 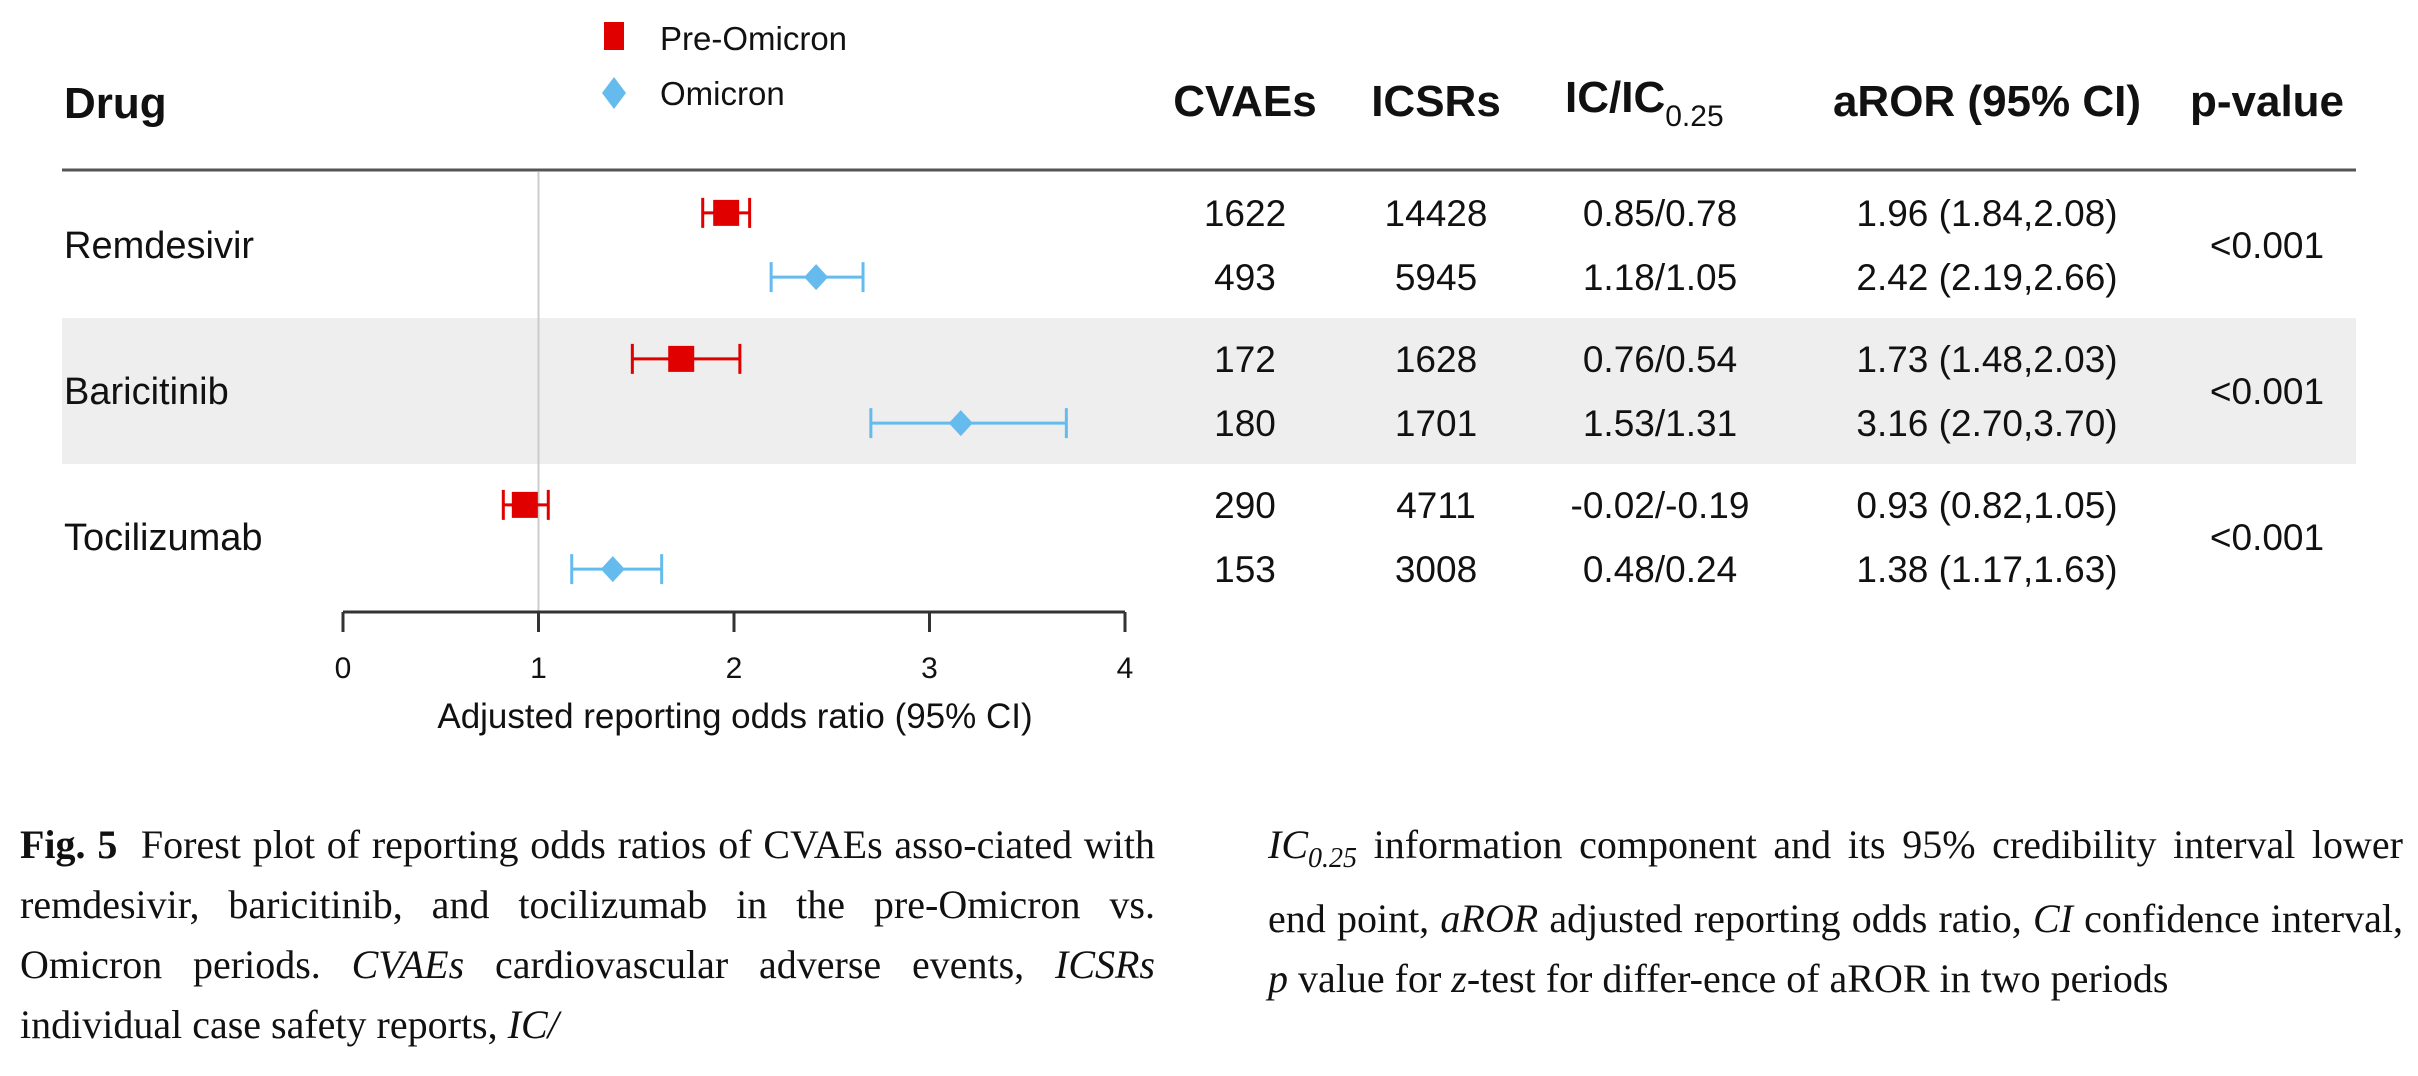 What do you see at coordinates (929, 668) in the screenshot?
I see `x-tick-label: 3` at bounding box center [929, 668].